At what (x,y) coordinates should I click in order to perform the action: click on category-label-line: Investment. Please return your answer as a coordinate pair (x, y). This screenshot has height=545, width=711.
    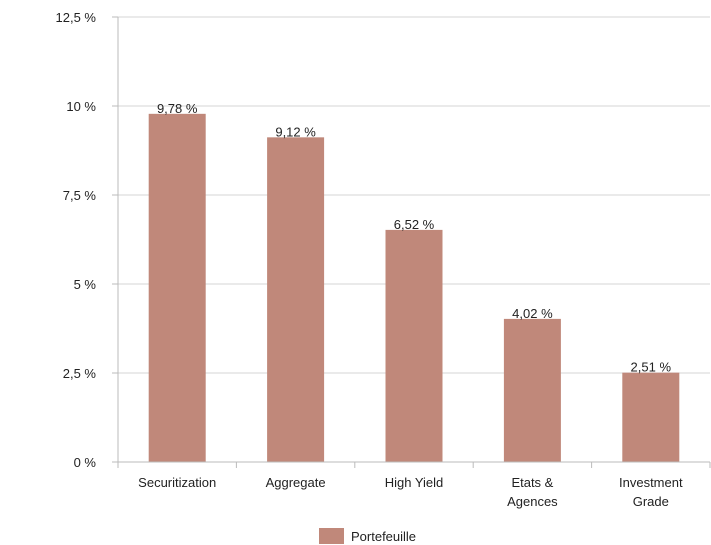
    Looking at the image, I should click on (651, 482).